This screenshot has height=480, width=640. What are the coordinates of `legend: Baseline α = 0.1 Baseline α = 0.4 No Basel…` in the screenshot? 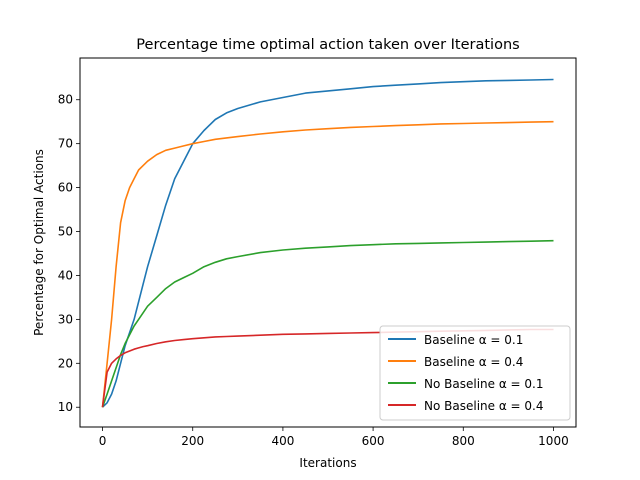 It's located at (475, 373).